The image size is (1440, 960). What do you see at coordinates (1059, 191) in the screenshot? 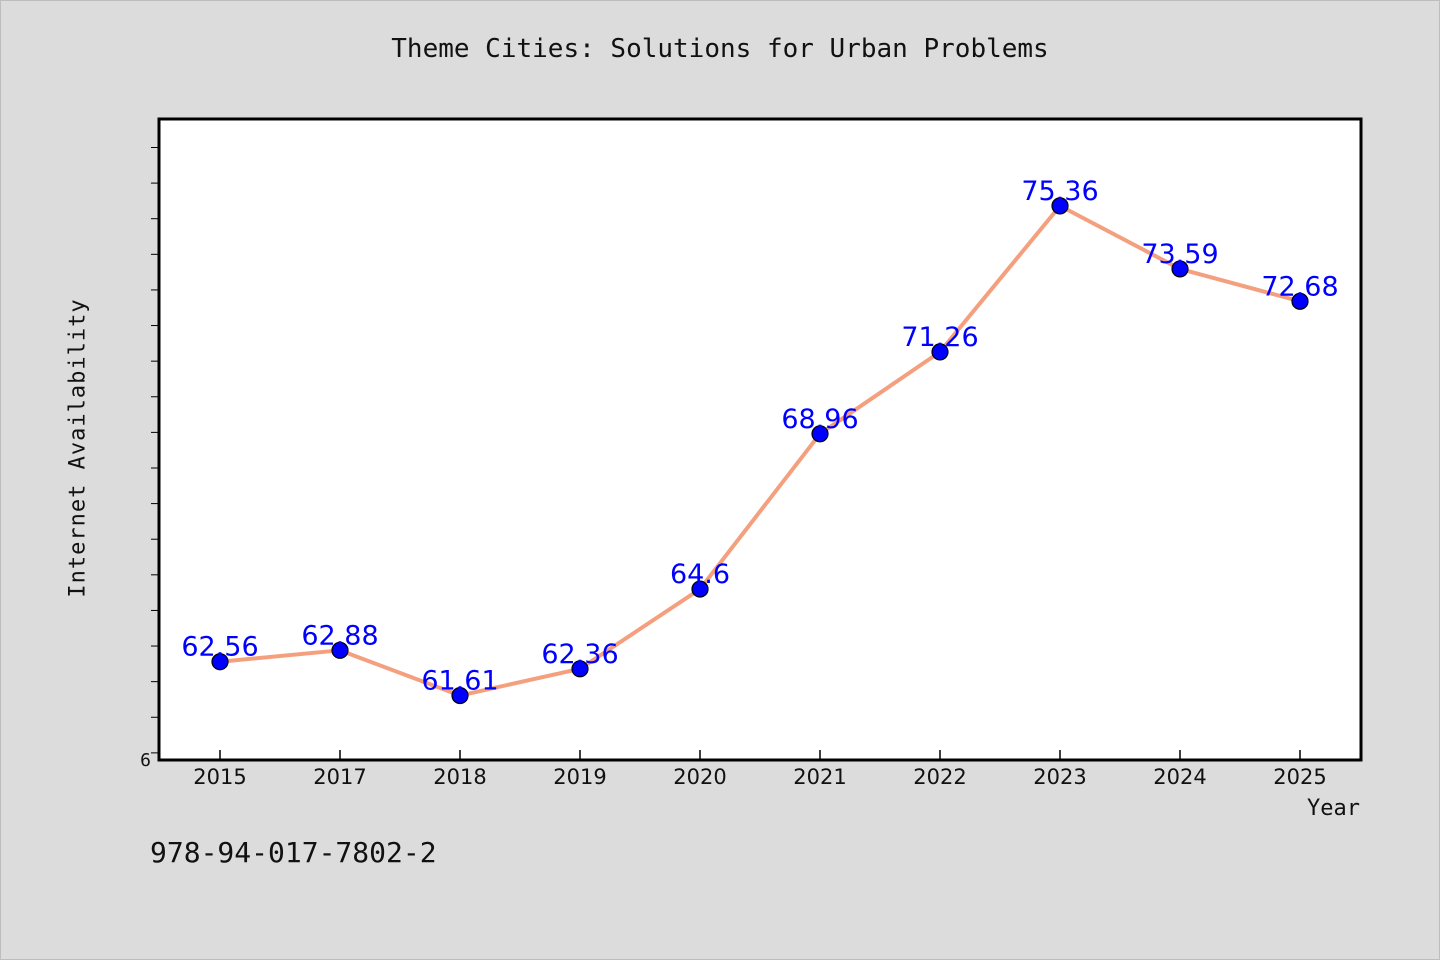
I see `data-label: 75.36` at bounding box center [1059, 191].